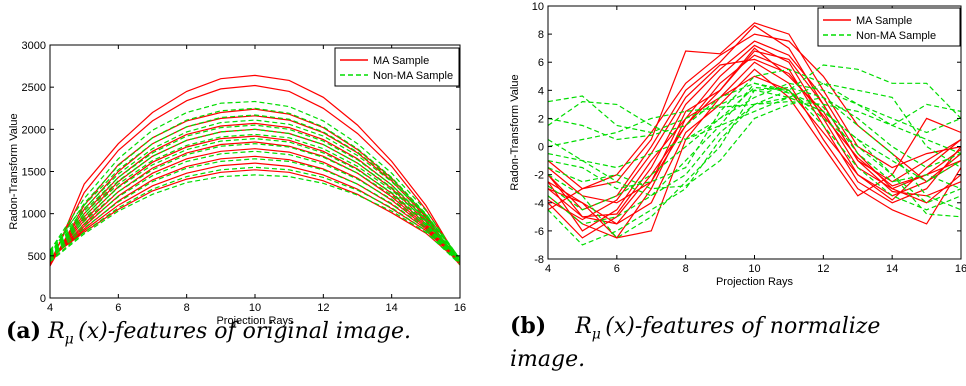  What do you see at coordinates (34, 173) in the screenshot?
I see `y-tick-label: 1500` at bounding box center [34, 173].